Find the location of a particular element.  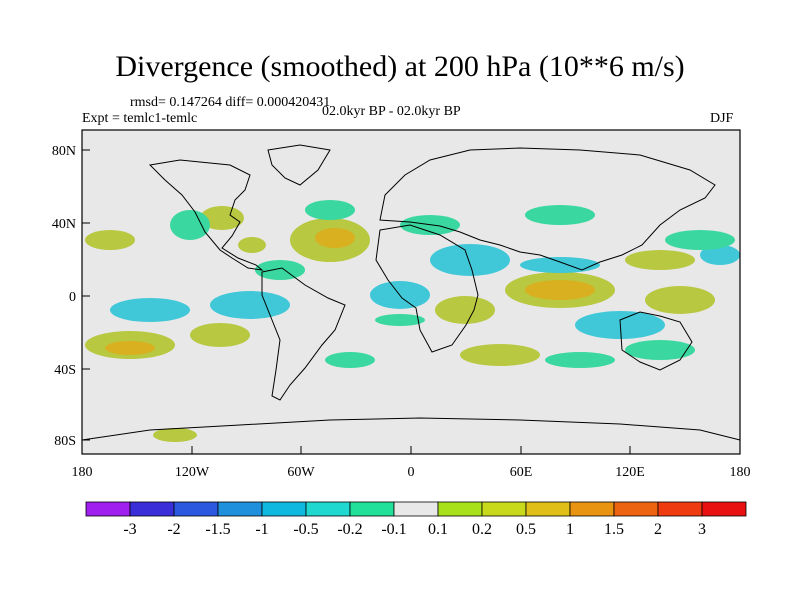

lat-label: 0 is located at coordinates (72, 297).